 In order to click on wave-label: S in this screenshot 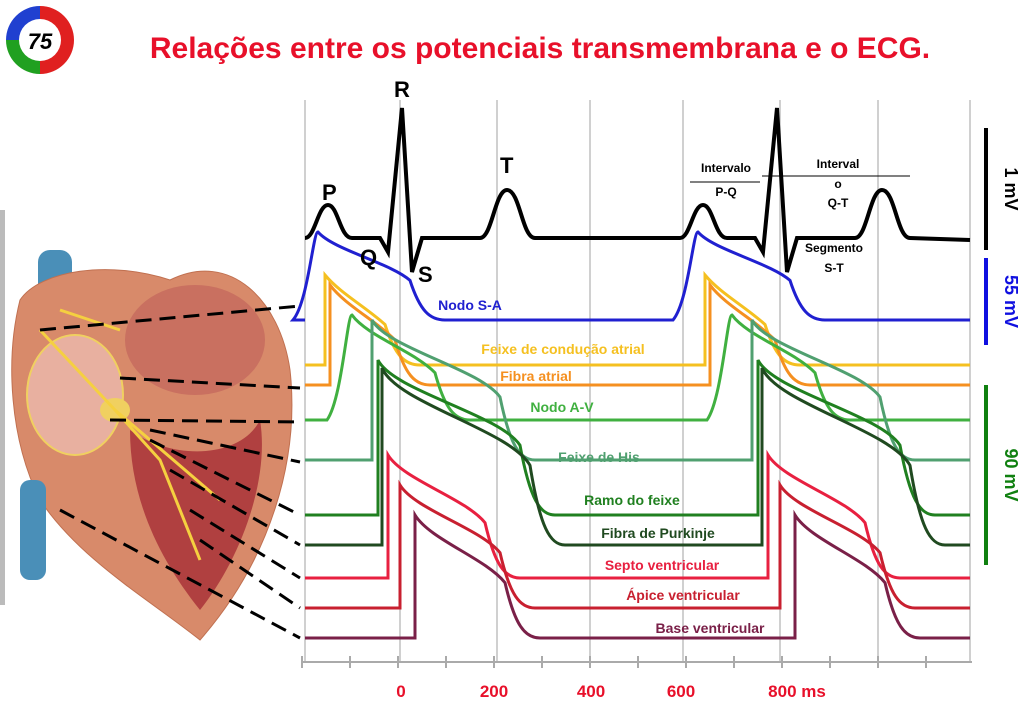, I will do `click(425, 274)`.